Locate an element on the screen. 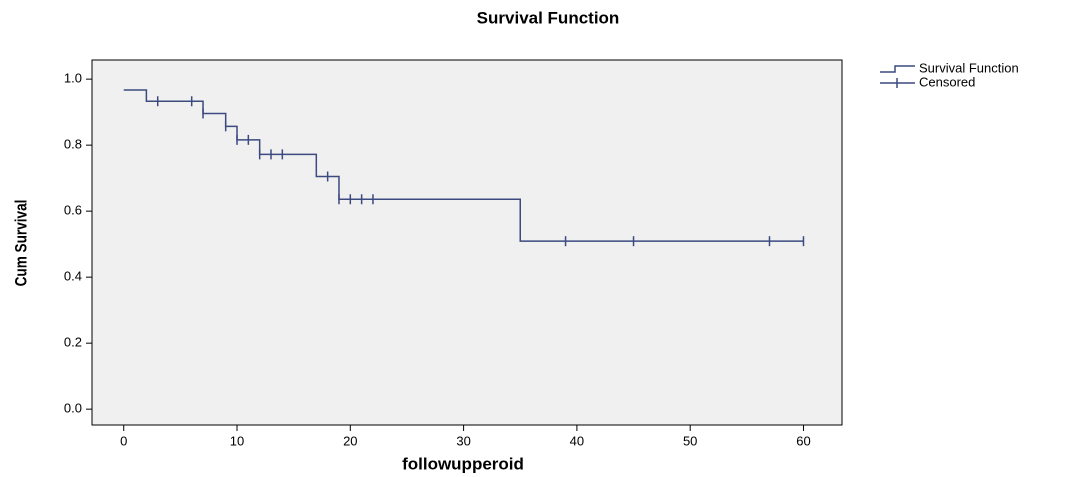 This screenshot has height=477, width=1077. y-tick-label: 0.0 is located at coordinates (73, 408).